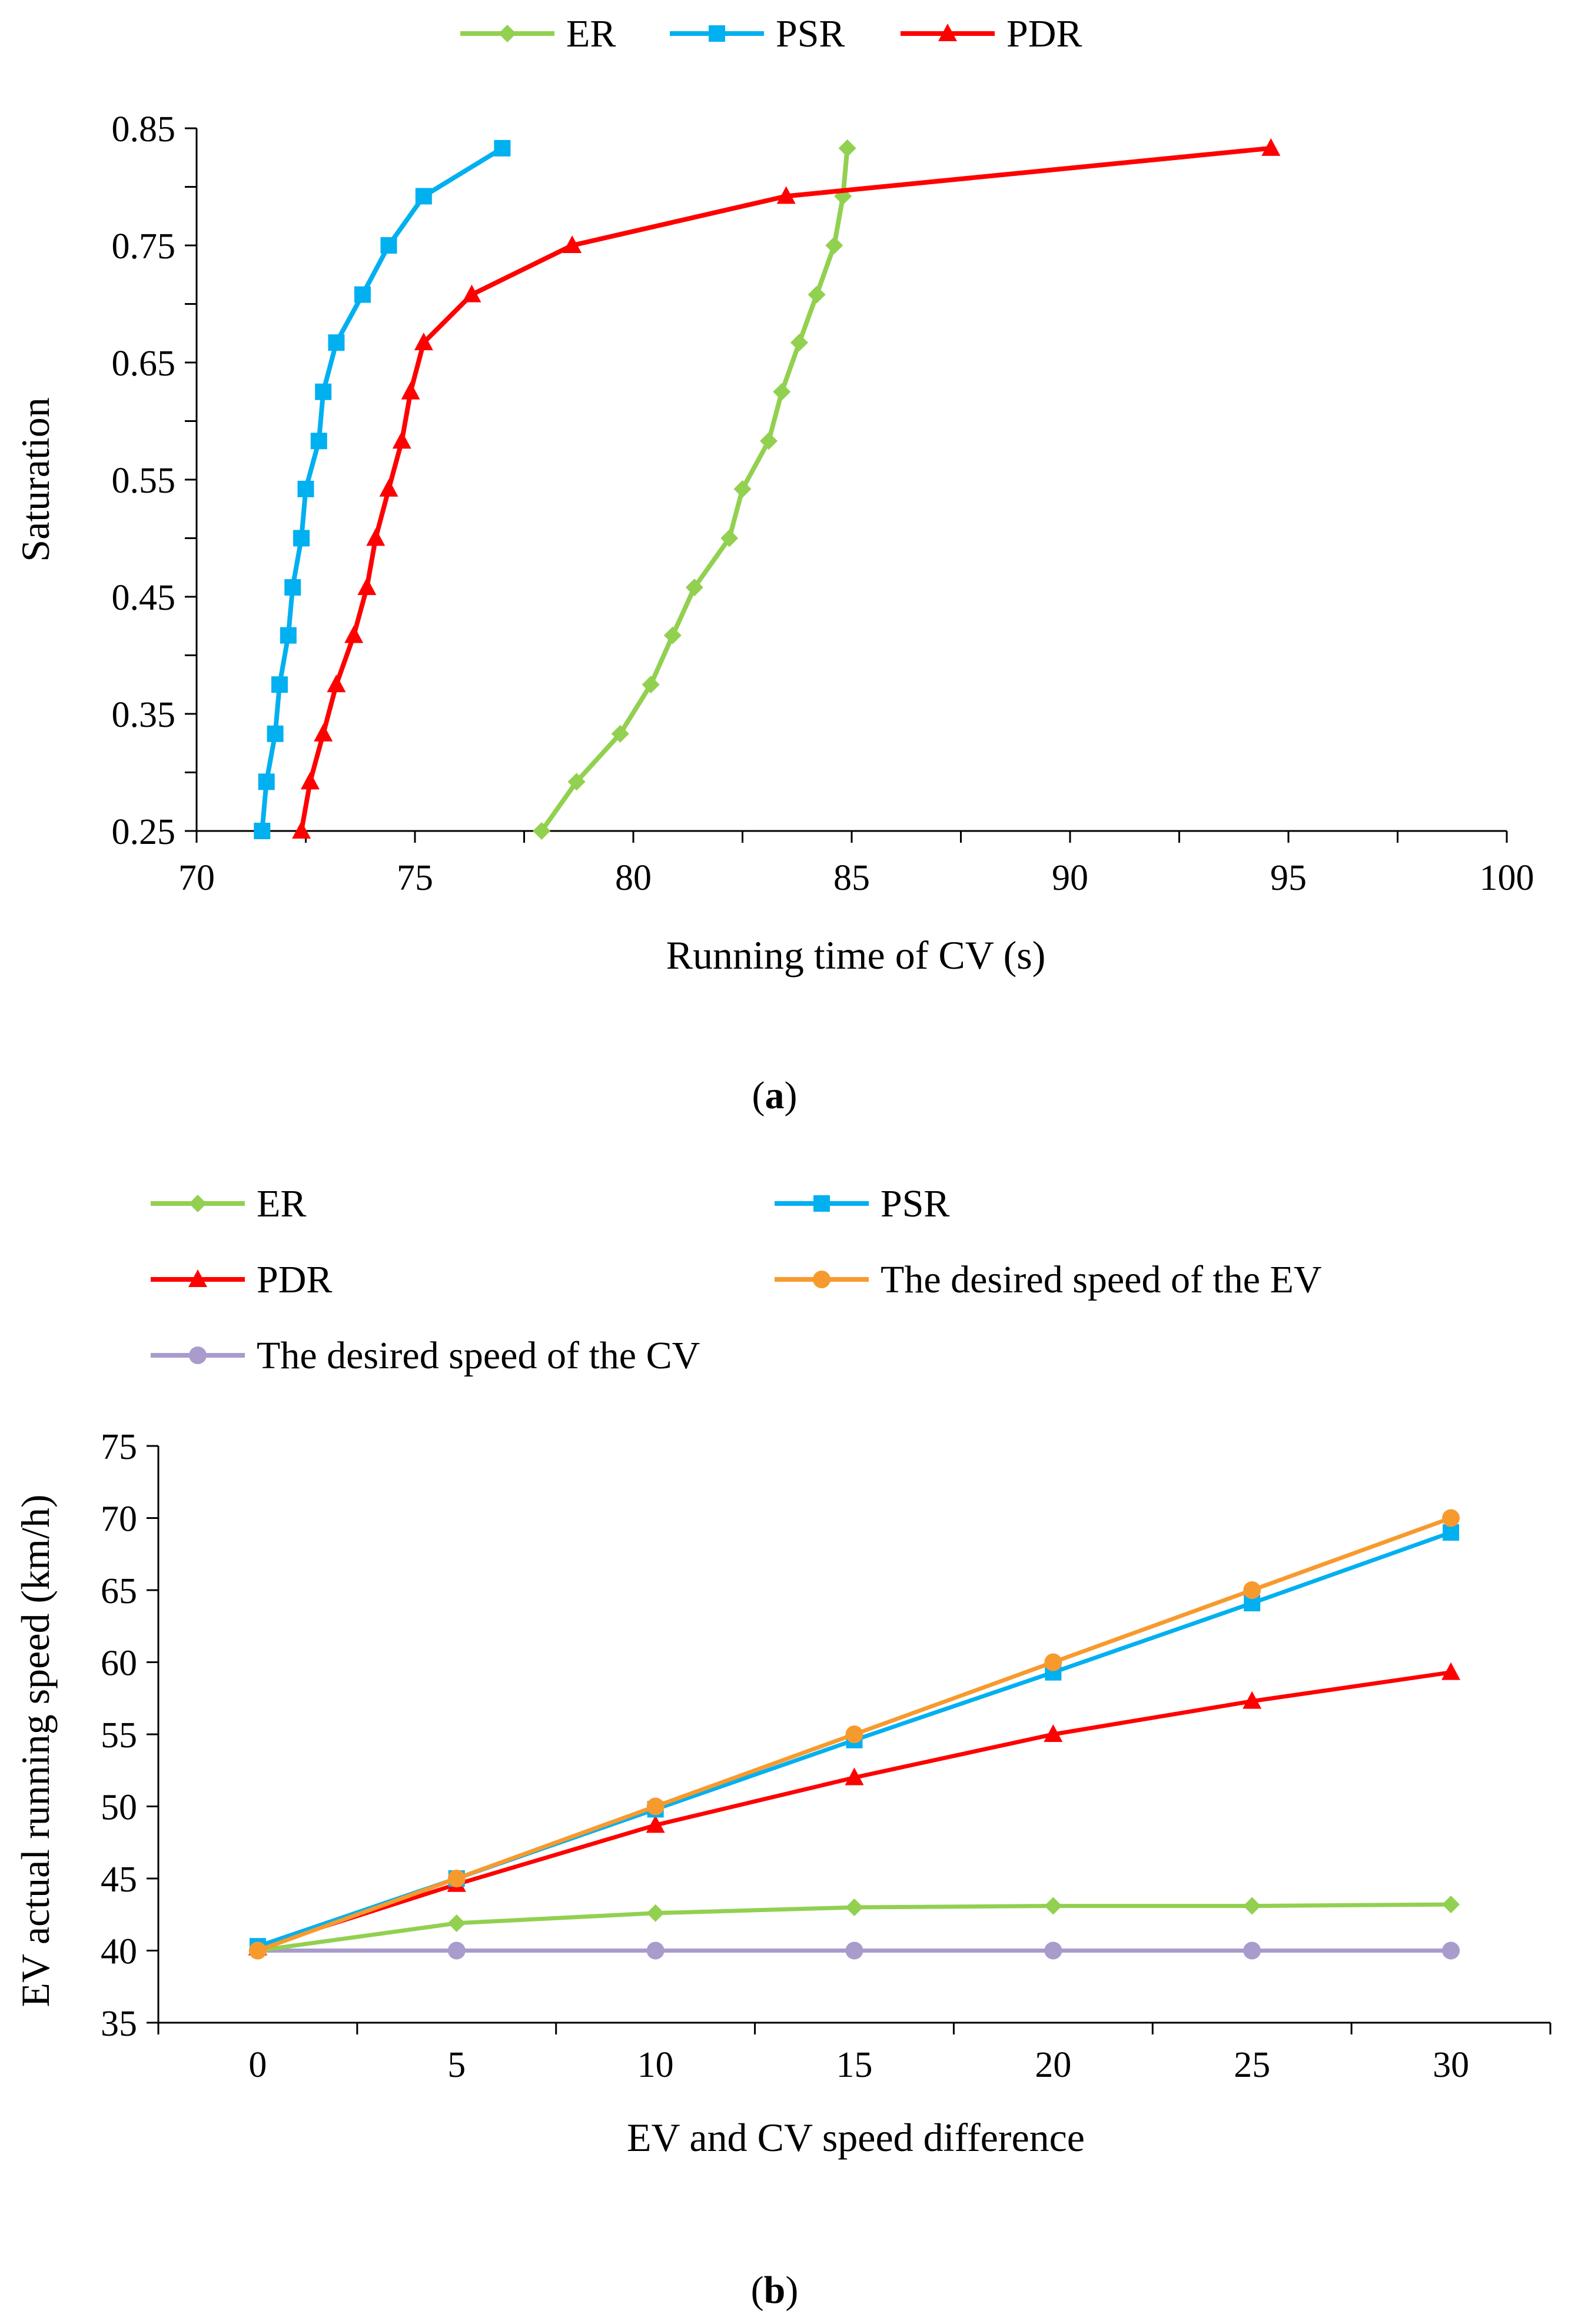  What do you see at coordinates (1044, 33) in the screenshot?
I see `chart-a-legend-label-2: PDR` at bounding box center [1044, 33].